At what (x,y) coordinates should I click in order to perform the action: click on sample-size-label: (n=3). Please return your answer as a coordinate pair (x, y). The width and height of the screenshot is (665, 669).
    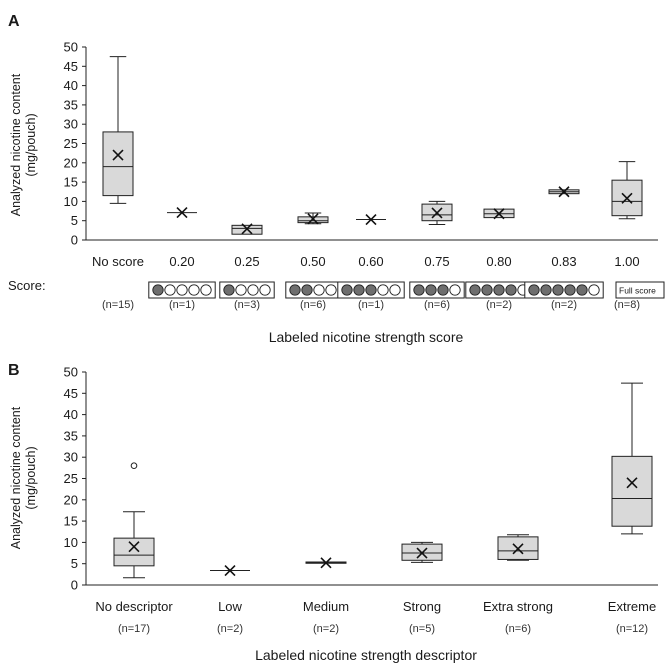
    Looking at the image, I should click on (247, 305).